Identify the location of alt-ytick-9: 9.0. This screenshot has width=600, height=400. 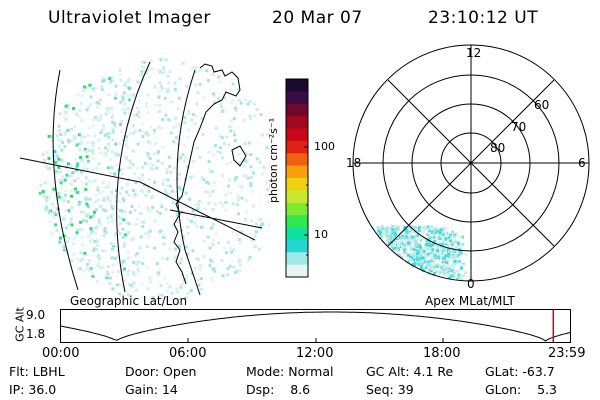
(36, 315).